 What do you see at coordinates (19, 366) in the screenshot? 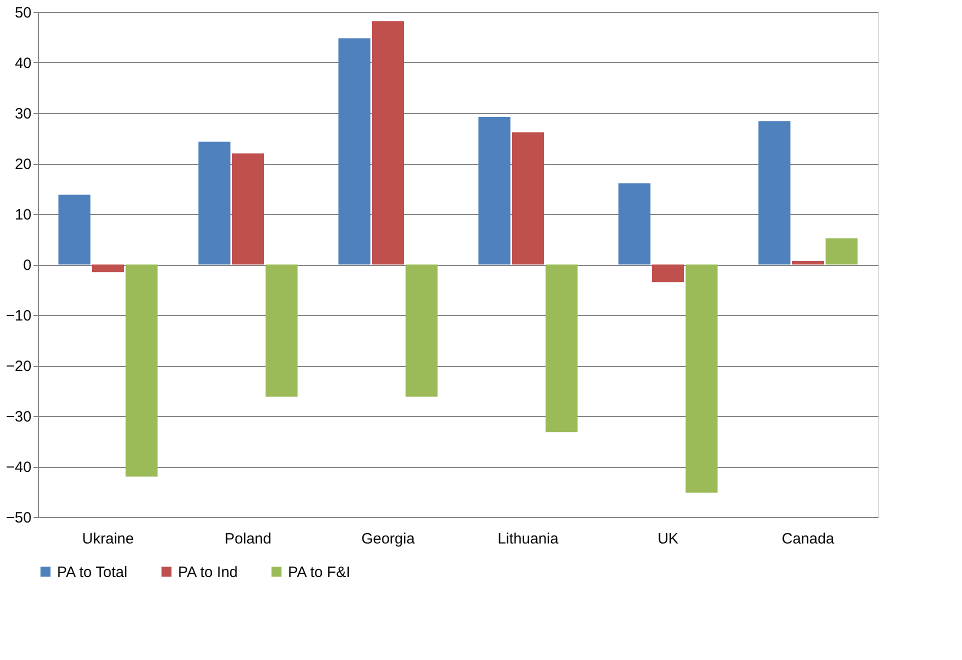
I see `y-tick-label: −20` at bounding box center [19, 366].